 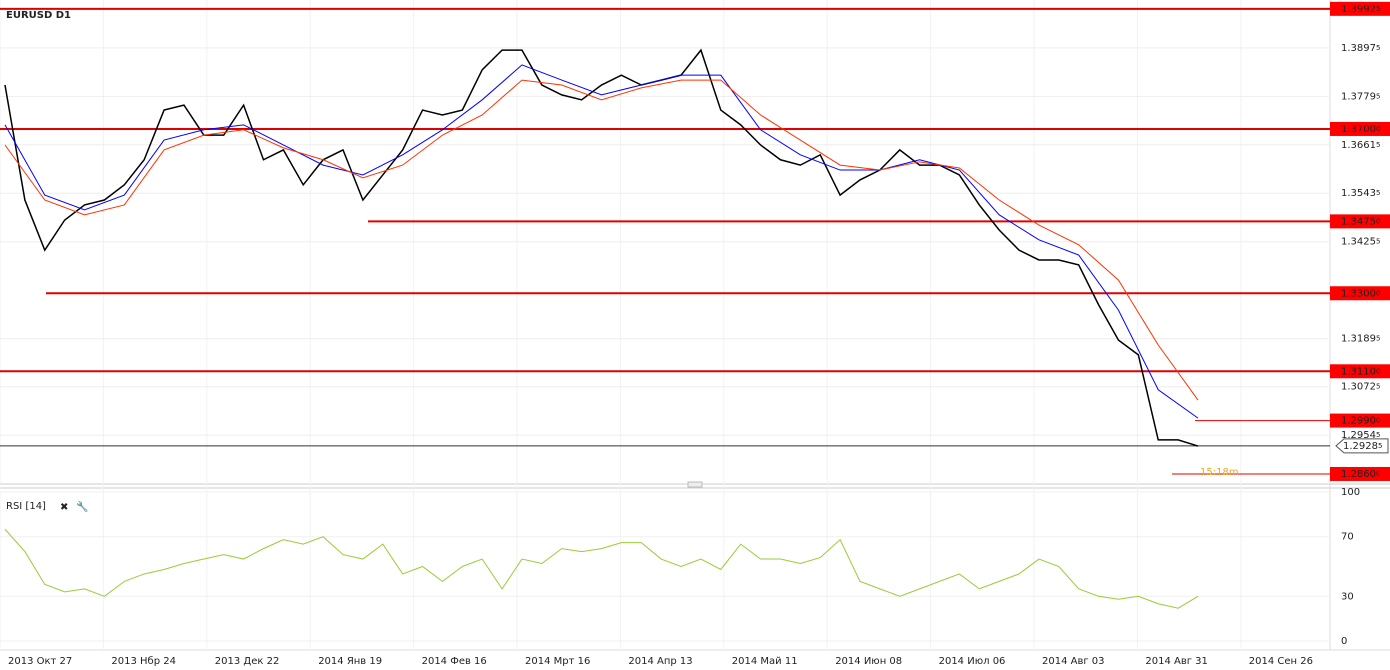 I want to click on x-tick-label: 2013 Дек 22, so click(x=247, y=661).